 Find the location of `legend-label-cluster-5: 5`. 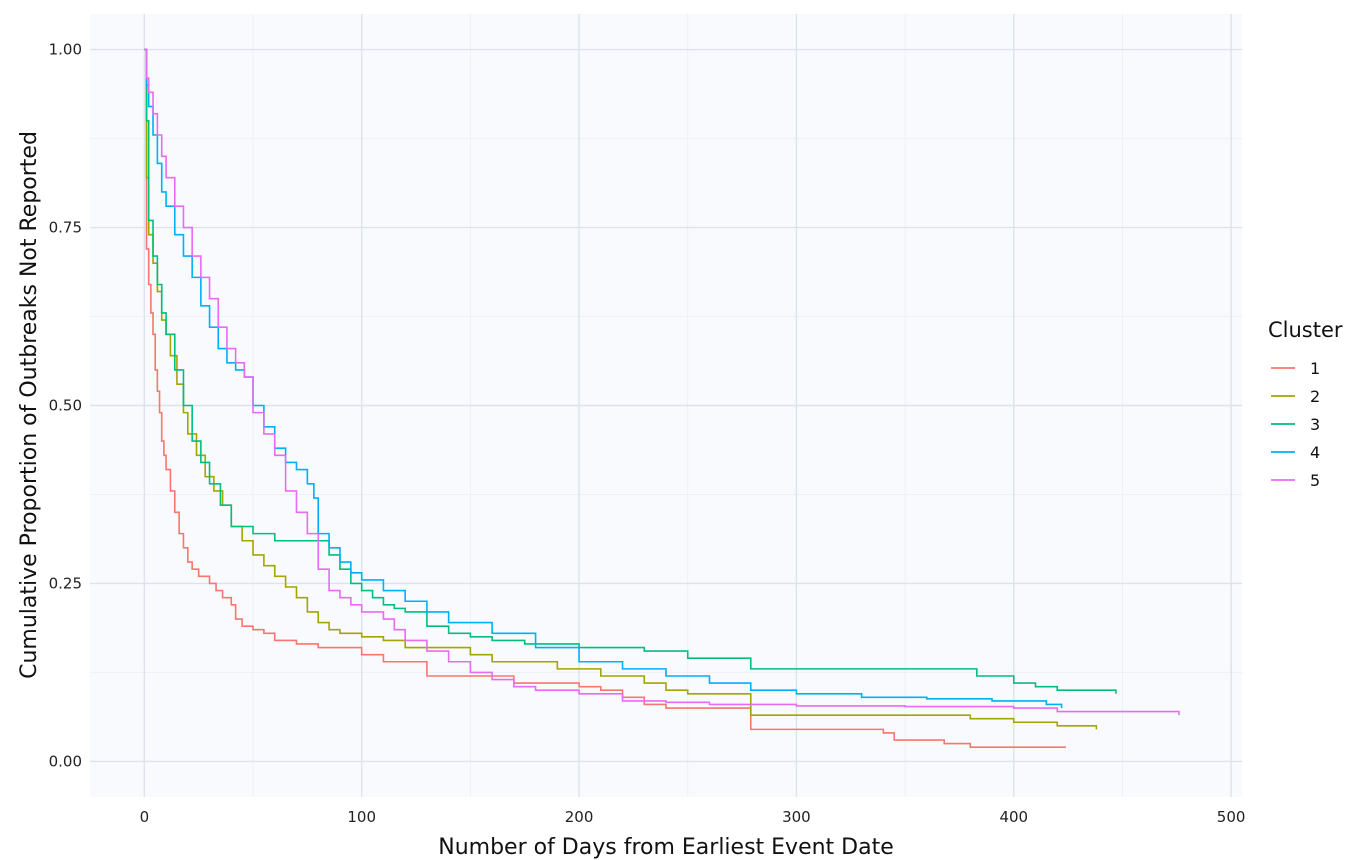

legend-label-cluster-5: 5 is located at coordinates (1315, 480).